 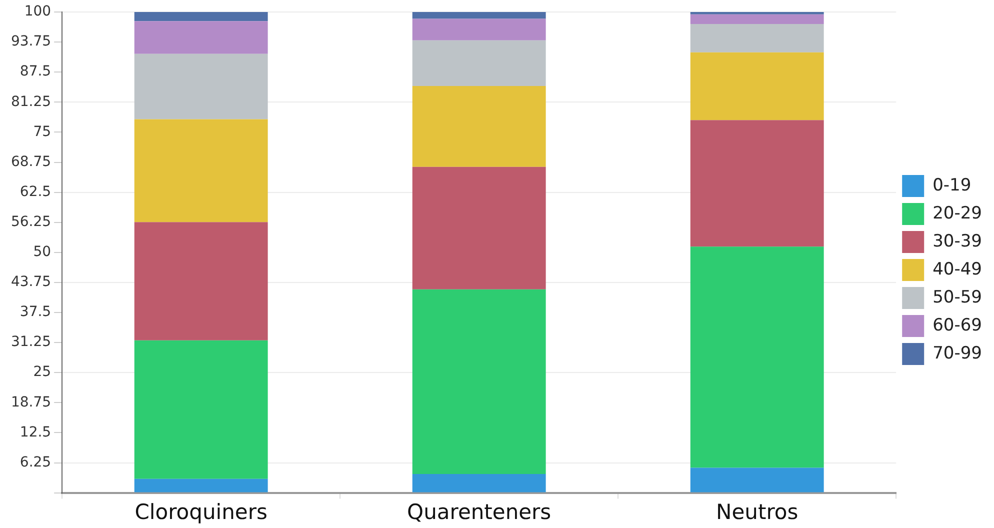 I want to click on legend-label: 30-39, so click(x=957, y=241).